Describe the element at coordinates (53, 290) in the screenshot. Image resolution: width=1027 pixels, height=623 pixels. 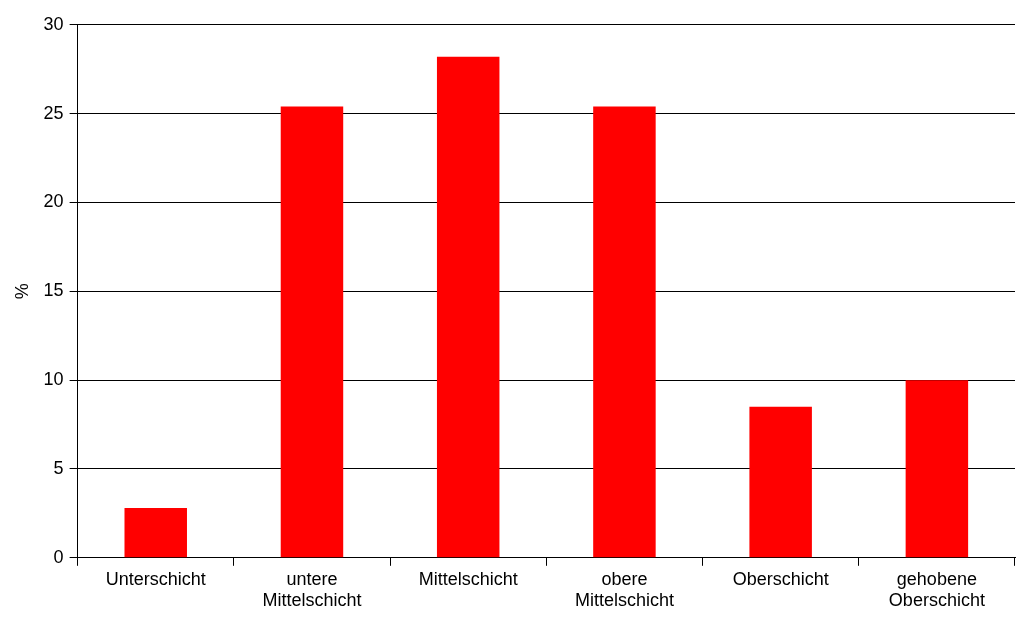
I see `y-tick-label: 15` at that location.